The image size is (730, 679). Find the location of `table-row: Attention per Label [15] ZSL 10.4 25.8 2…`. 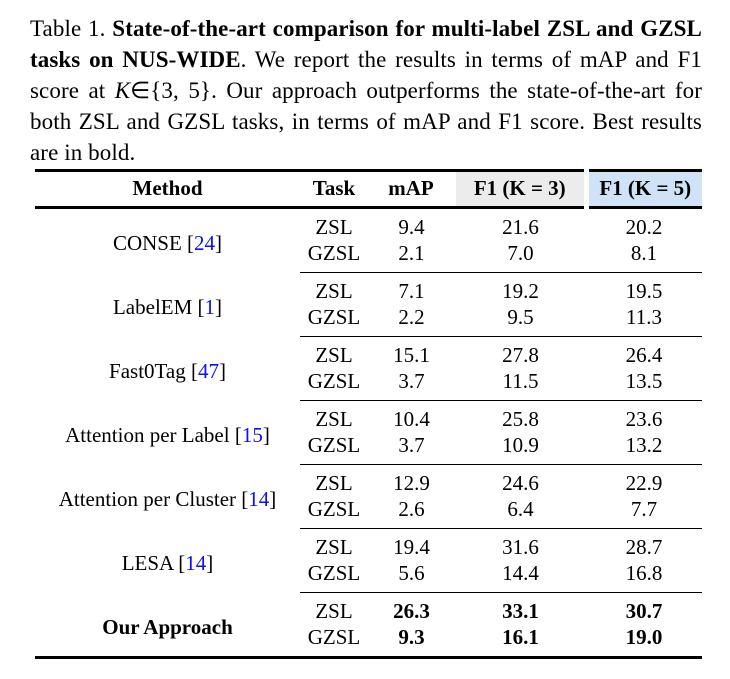

table-row: Attention per Label [15] ZSL 10.4 25.8 2… is located at coordinates (368, 424).